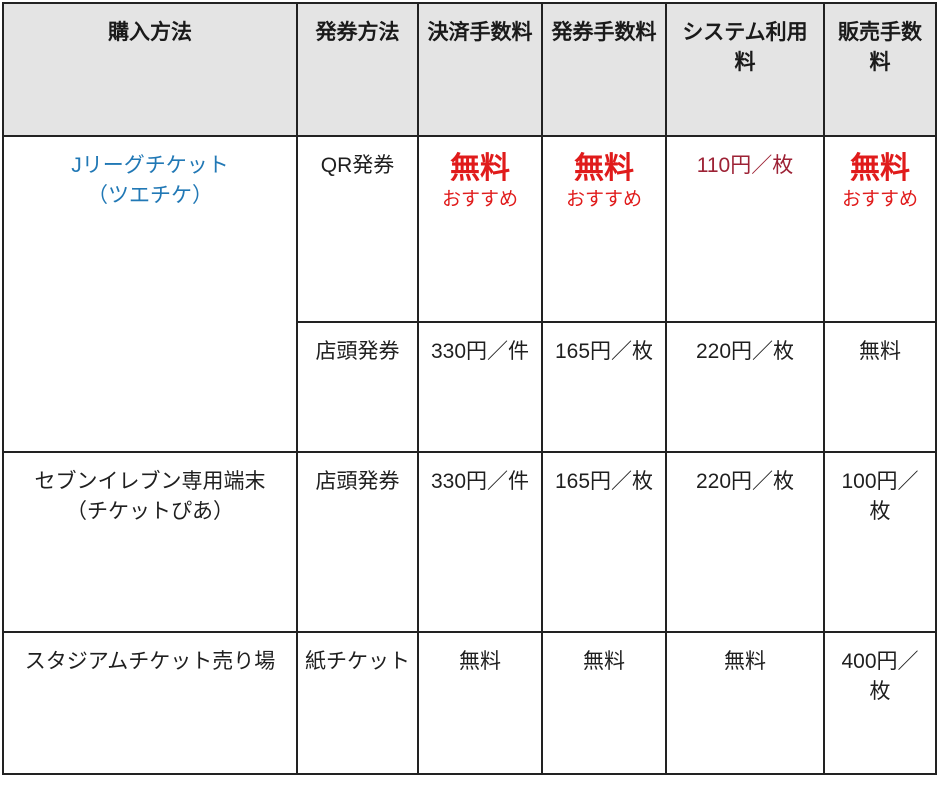 The image size is (952, 787). I want to click on cell-method-jleague: Jリーグチケット （ツエチケ）, so click(150, 294).